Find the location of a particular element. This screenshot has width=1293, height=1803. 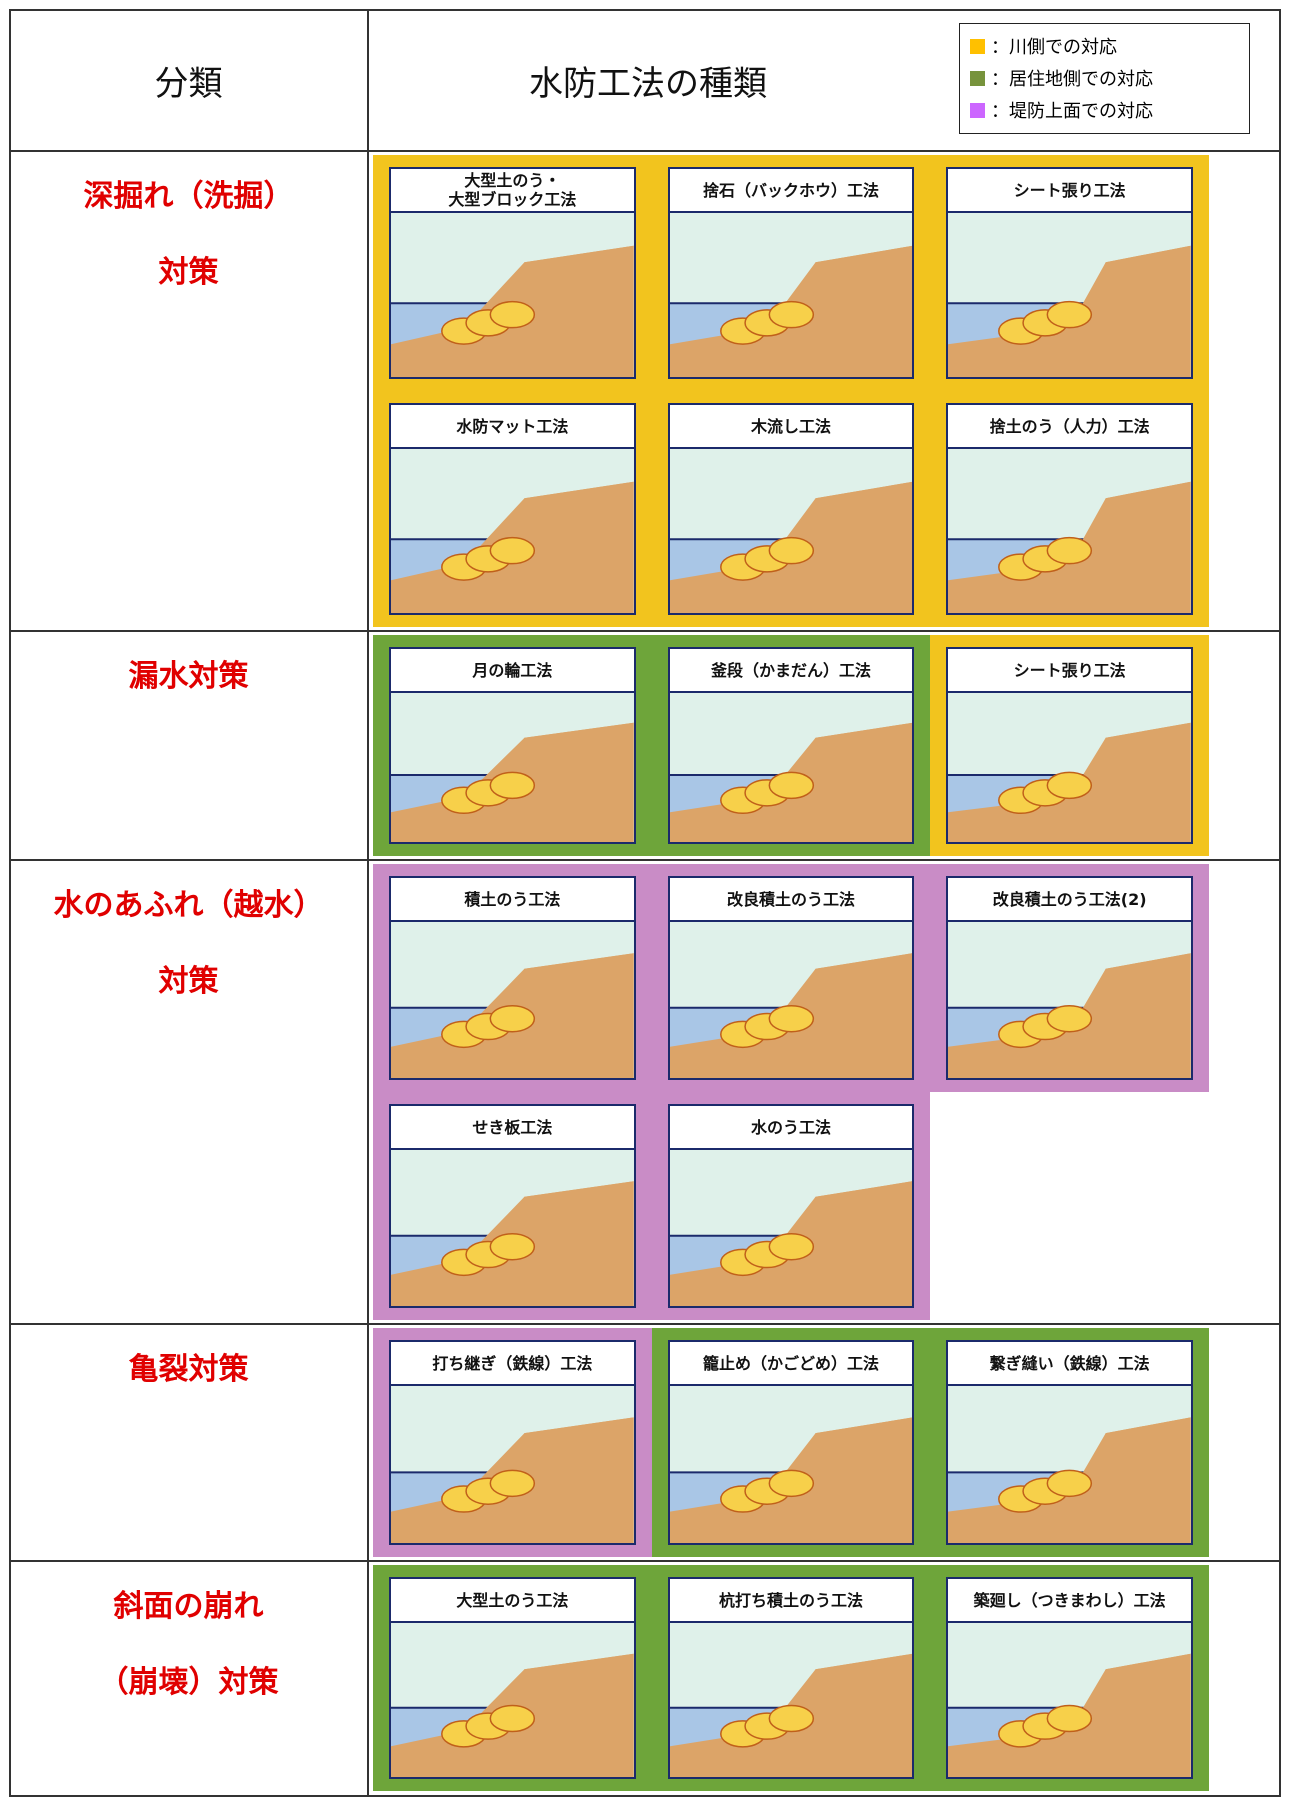

method-title-line: 大型土のう・ is located at coordinates (512, 180).